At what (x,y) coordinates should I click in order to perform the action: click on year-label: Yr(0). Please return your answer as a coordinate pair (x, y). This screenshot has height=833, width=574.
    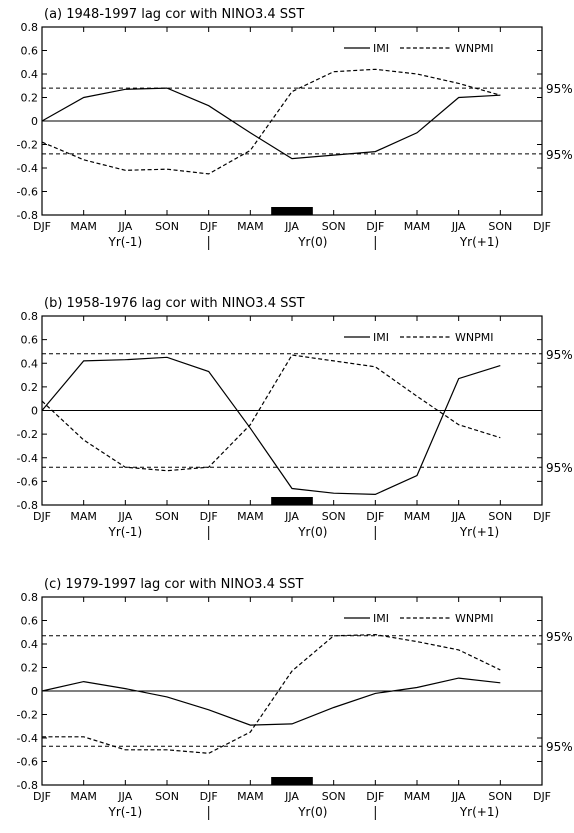
    Looking at the image, I should click on (312, 242).